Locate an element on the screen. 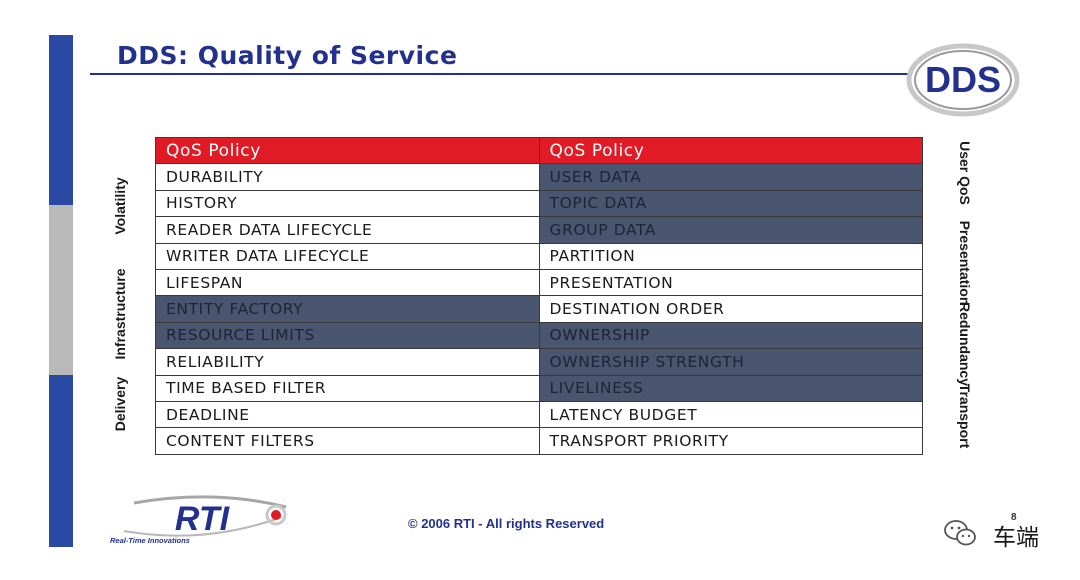 Image resolution: width=1080 pixels, height=580 pixels. table-header-row: QoS Policy QoS Policy is located at coordinates (539, 150).